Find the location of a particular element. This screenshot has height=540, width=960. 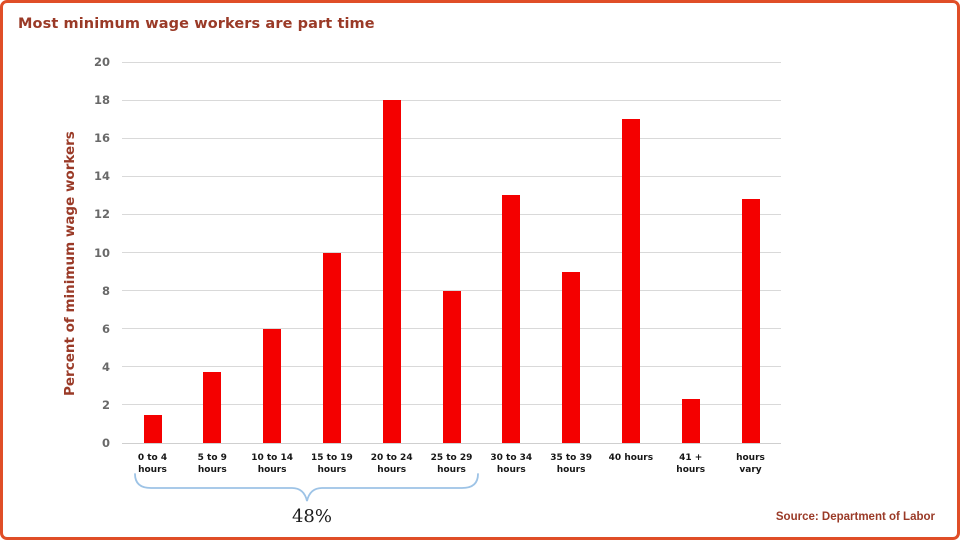

x-tick-line1: 40 hours is located at coordinates (631, 458).